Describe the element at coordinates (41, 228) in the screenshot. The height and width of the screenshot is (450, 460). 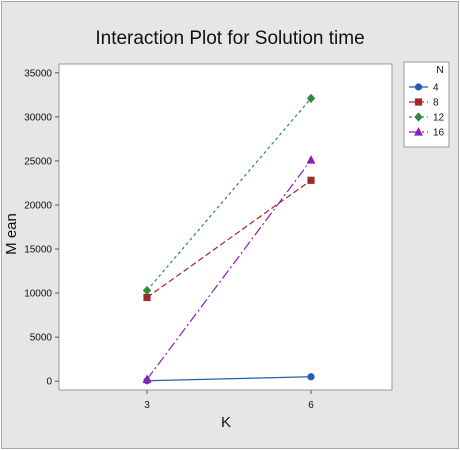
I see `y-axis: 0 5000 10000 15000 20000 25000 30000 35000` at that location.